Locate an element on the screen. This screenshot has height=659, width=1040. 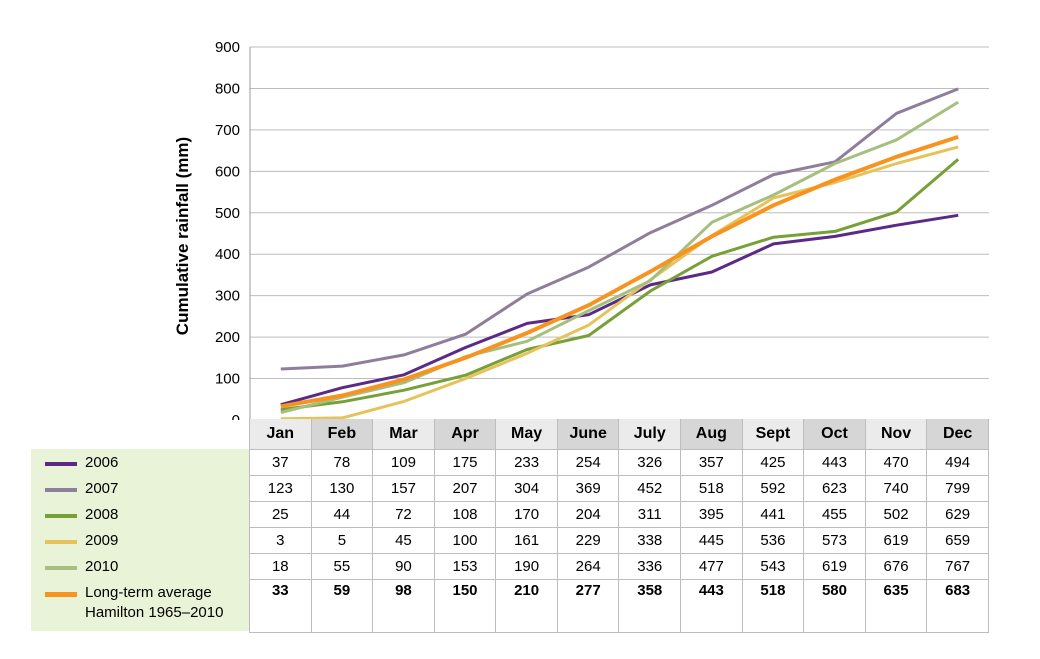
value-cell: 210 is located at coordinates (526, 606).